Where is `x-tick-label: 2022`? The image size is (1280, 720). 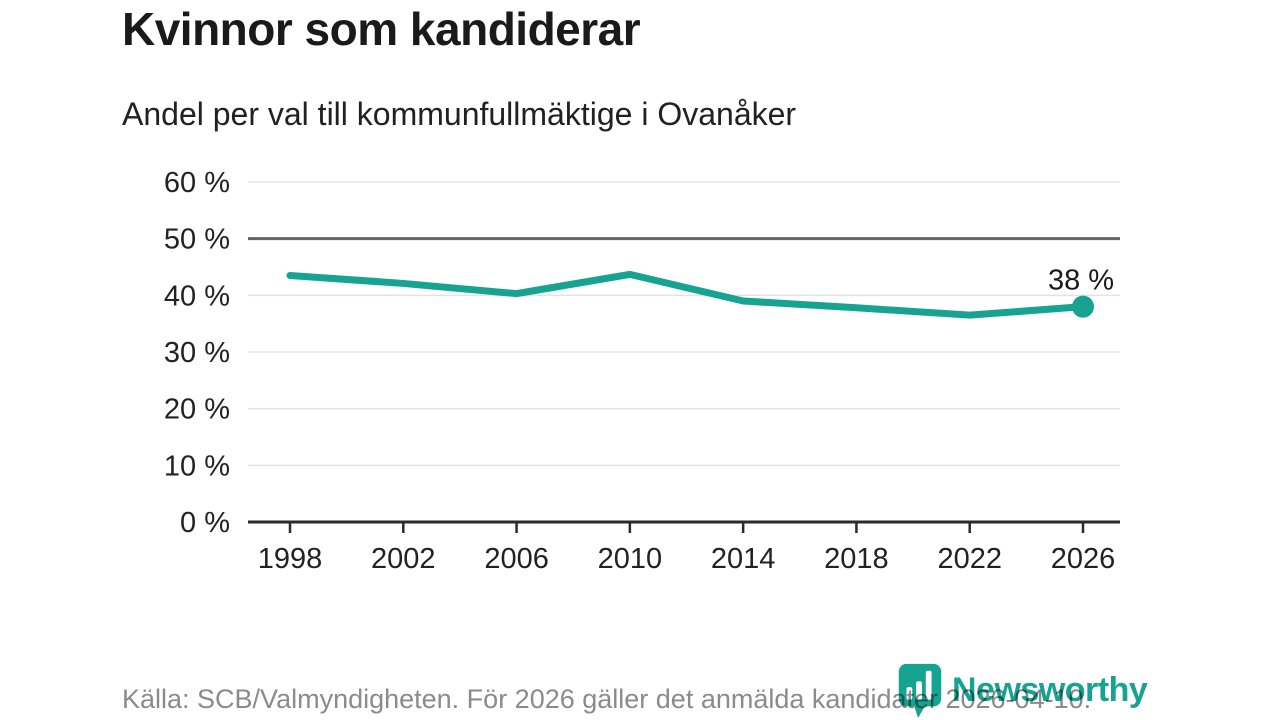
x-tick-label: 2022 is located at coordinates (969, 559).